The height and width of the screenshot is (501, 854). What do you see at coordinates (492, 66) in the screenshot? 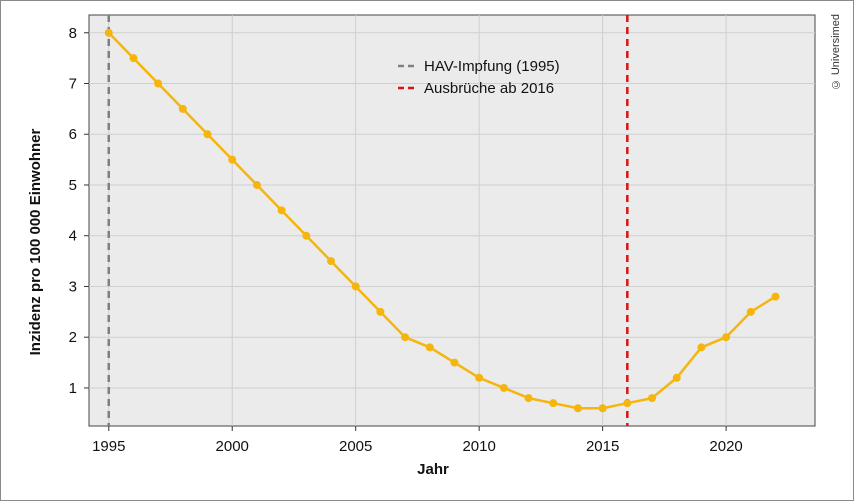
I see `legend-label: HAV-Impfung (1995)` at bounding box center [492, 66].